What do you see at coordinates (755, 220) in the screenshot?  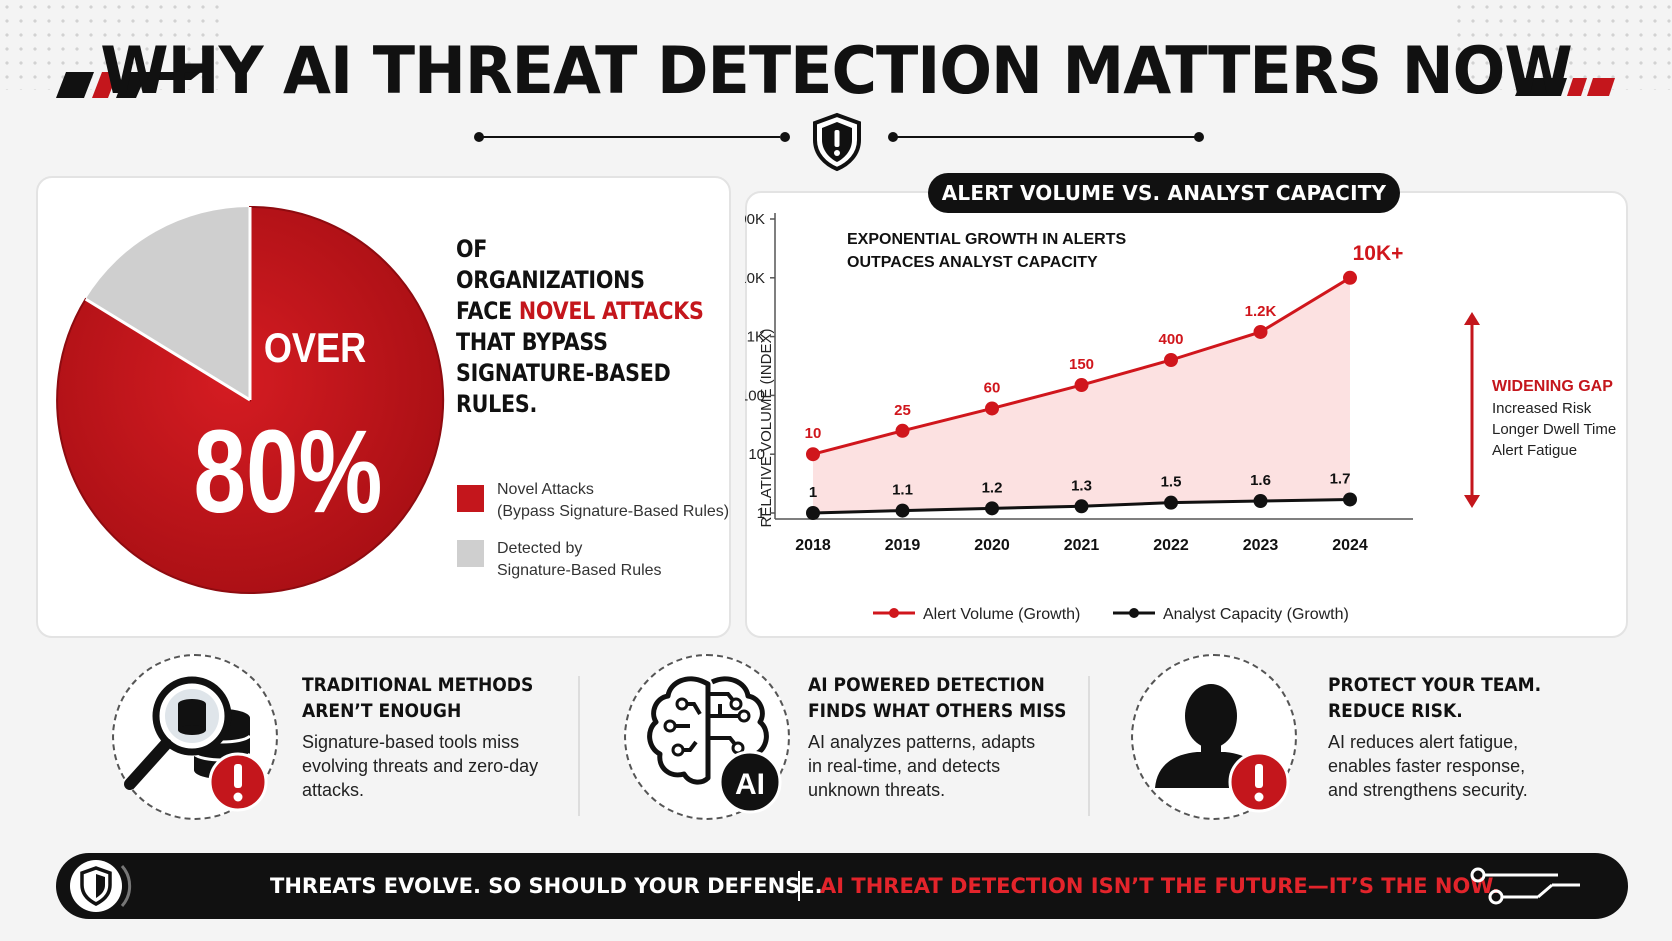 I see `y-tick-label: 100K` at bounding box center [755, 220].